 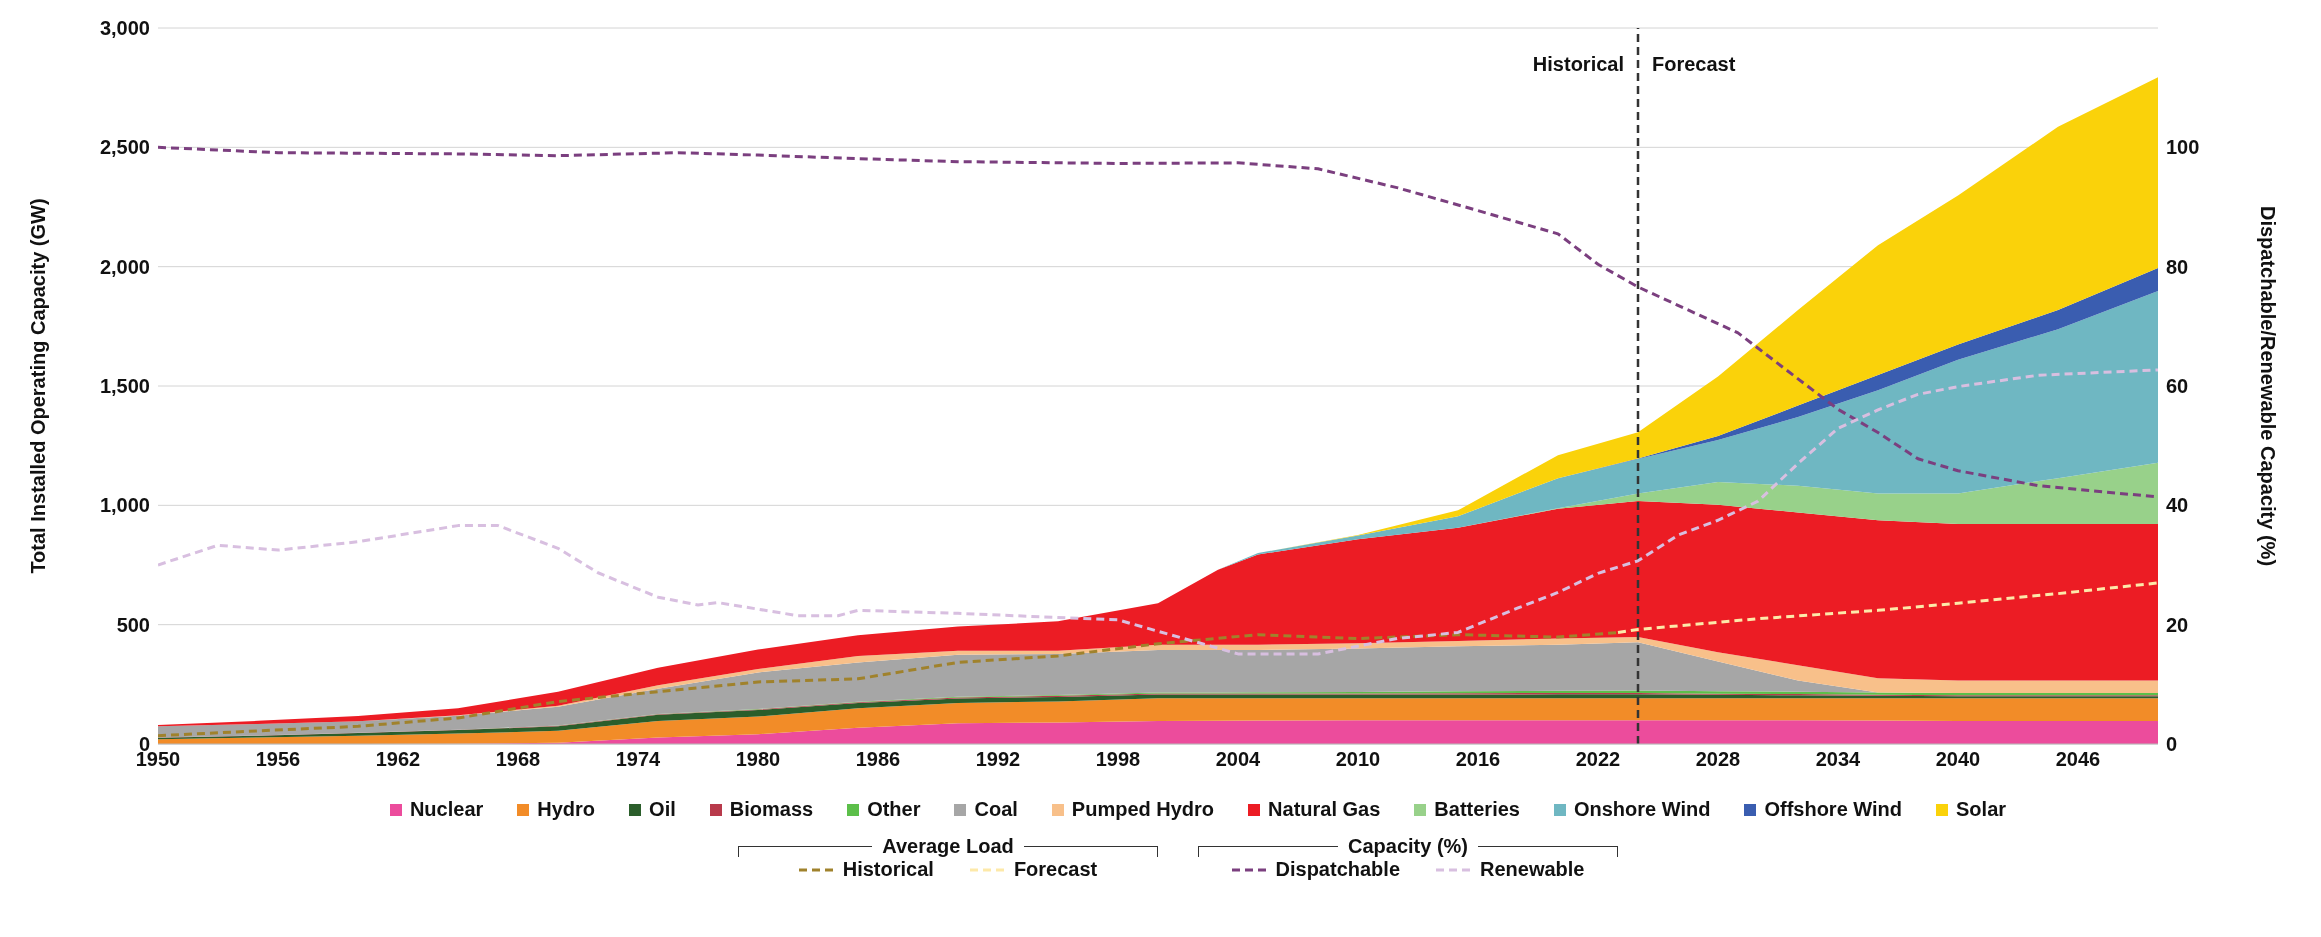 What do you see at coordinates (1838, 759) in the screenshot?
I see `x-tick-label: 2034` at bounding box center [1838, 759].